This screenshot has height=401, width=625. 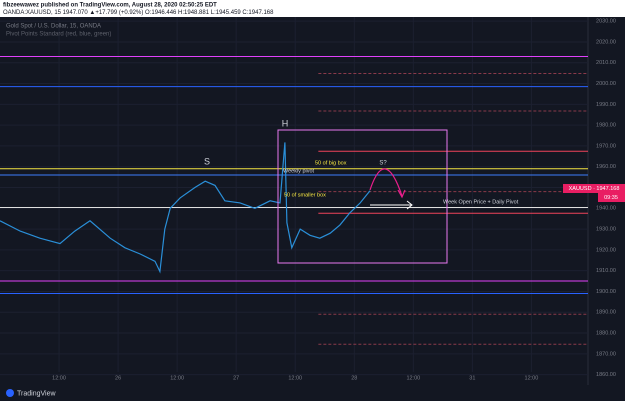 What do you see at coordinates (53, 27) in the screenshot?
I see `chart-title: Gold Spot / U.S. Dollar, 15, OANDA` at bounding box center [53, 27].